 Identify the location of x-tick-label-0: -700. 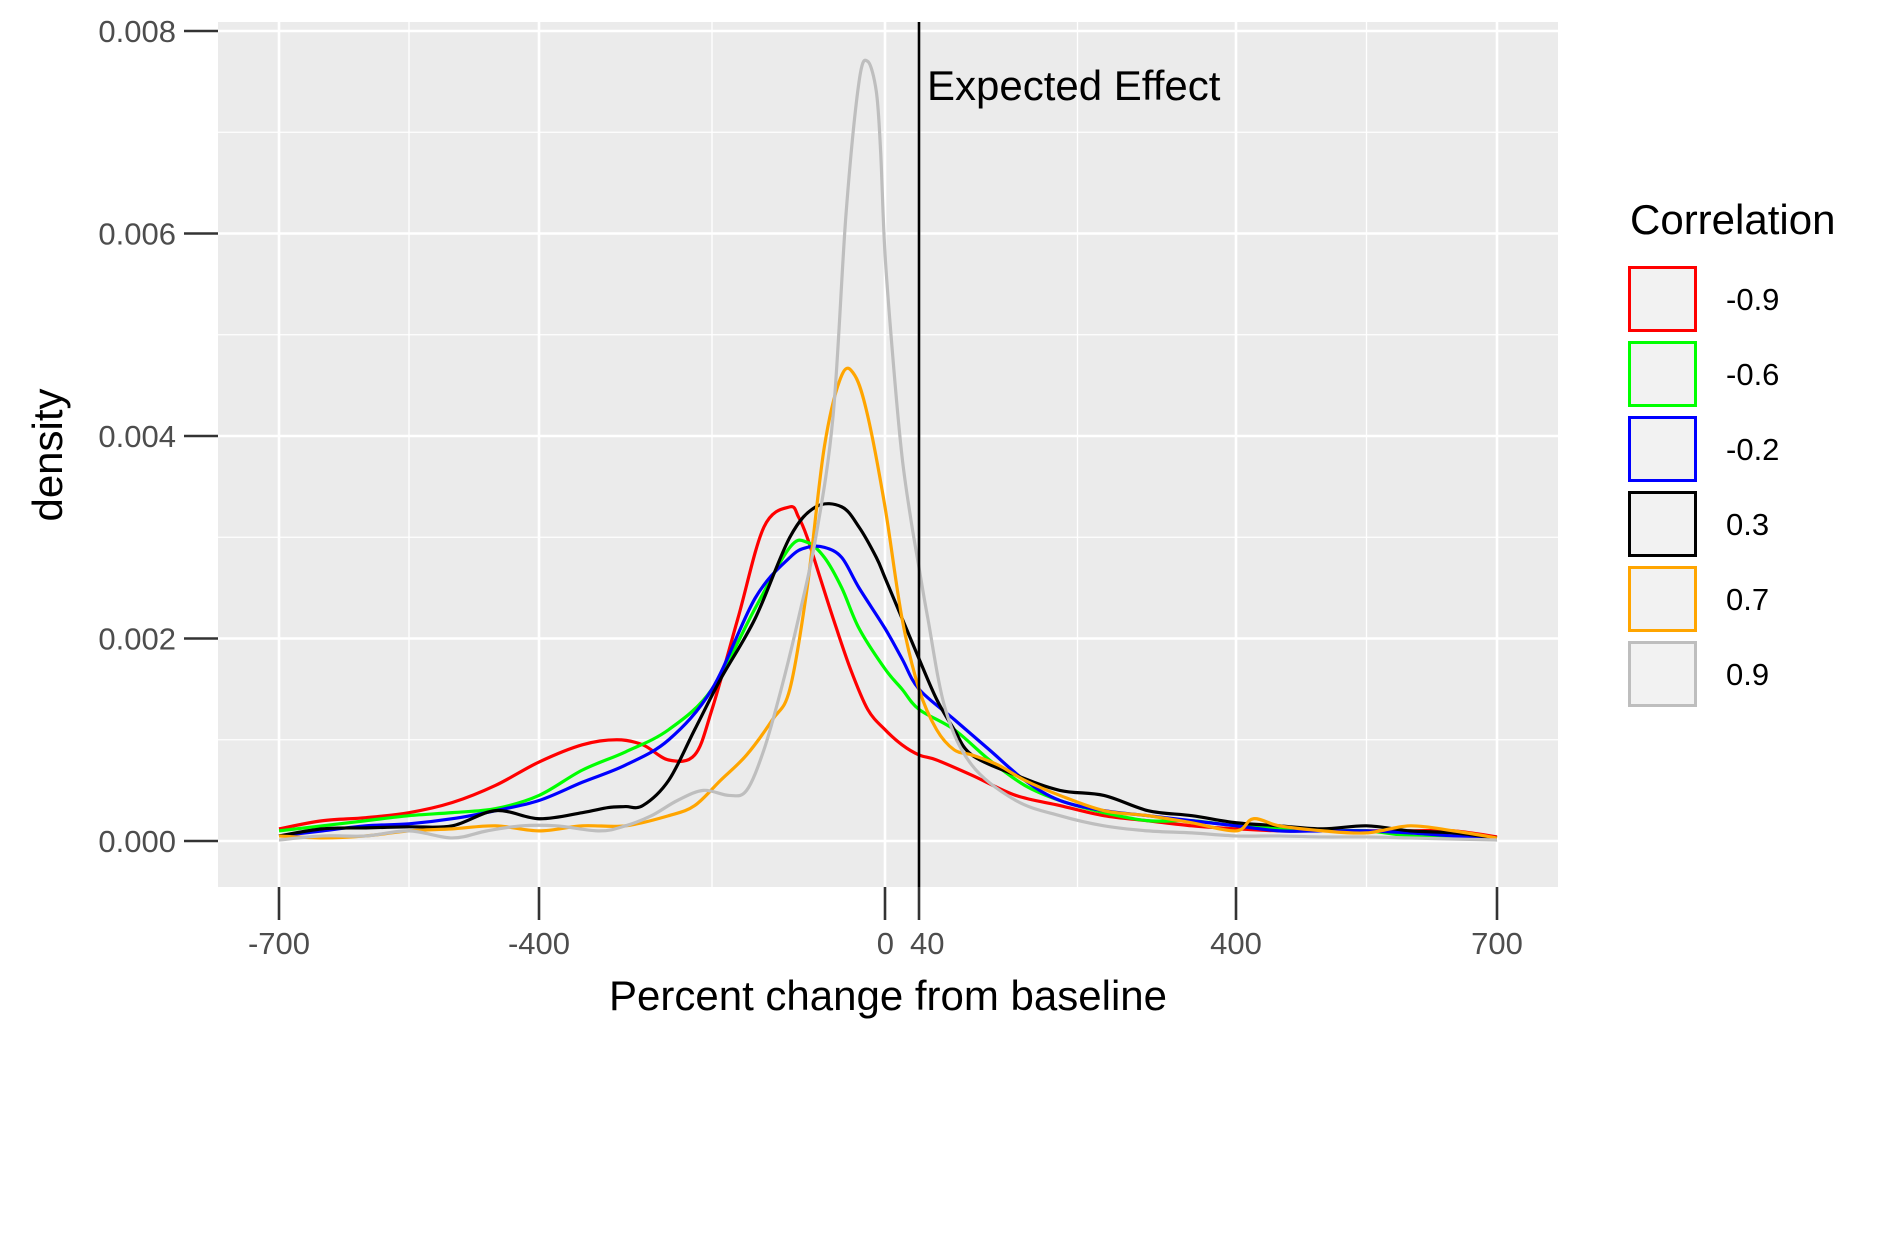
(279, 943).